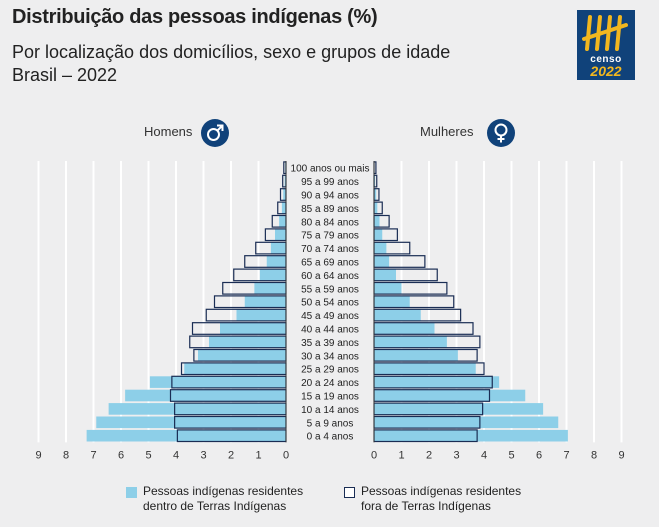  Describe the element at coordinates (330, 222) in the screenshot. I see `age-group-label: 80 a 84 anos` at that location.